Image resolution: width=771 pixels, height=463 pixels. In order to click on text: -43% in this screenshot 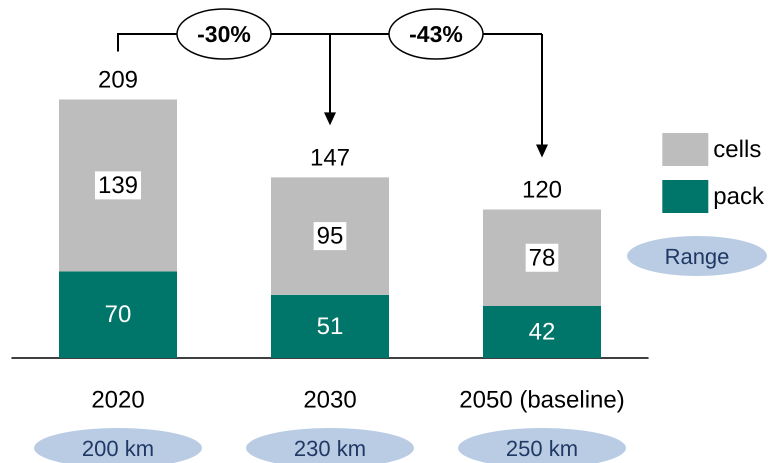, I will do `click(436, 34)`.